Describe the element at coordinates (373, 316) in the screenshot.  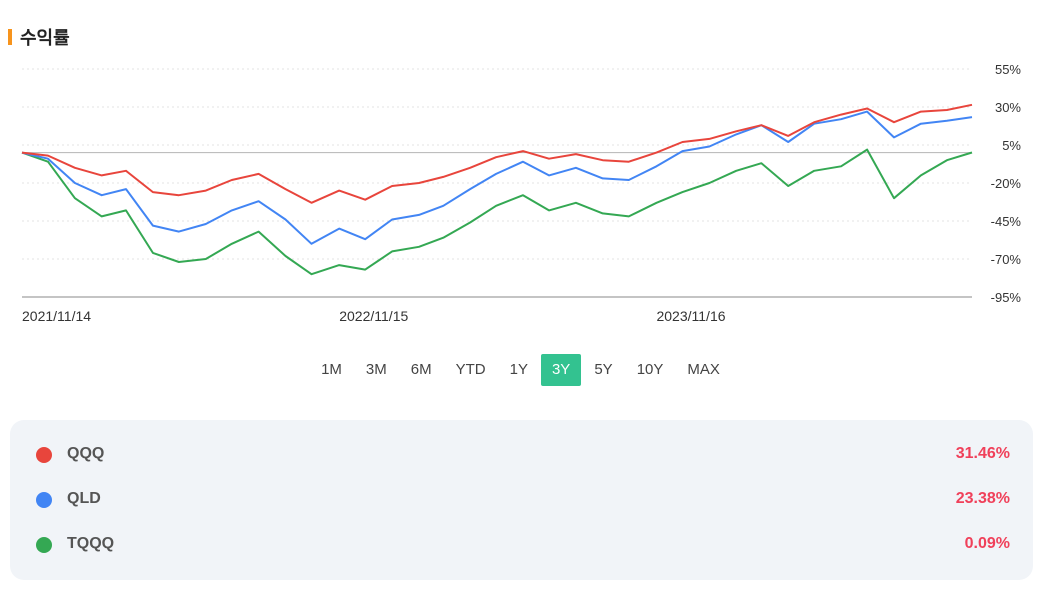
I see `x-tick-label: 2022/11/15` at that location.